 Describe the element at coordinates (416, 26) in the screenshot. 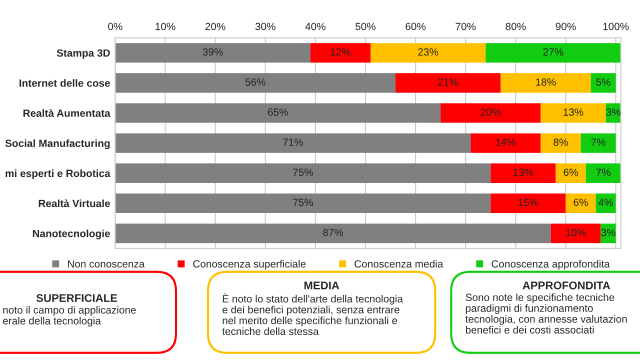

I see `x-tick-label: 60%` at that location.